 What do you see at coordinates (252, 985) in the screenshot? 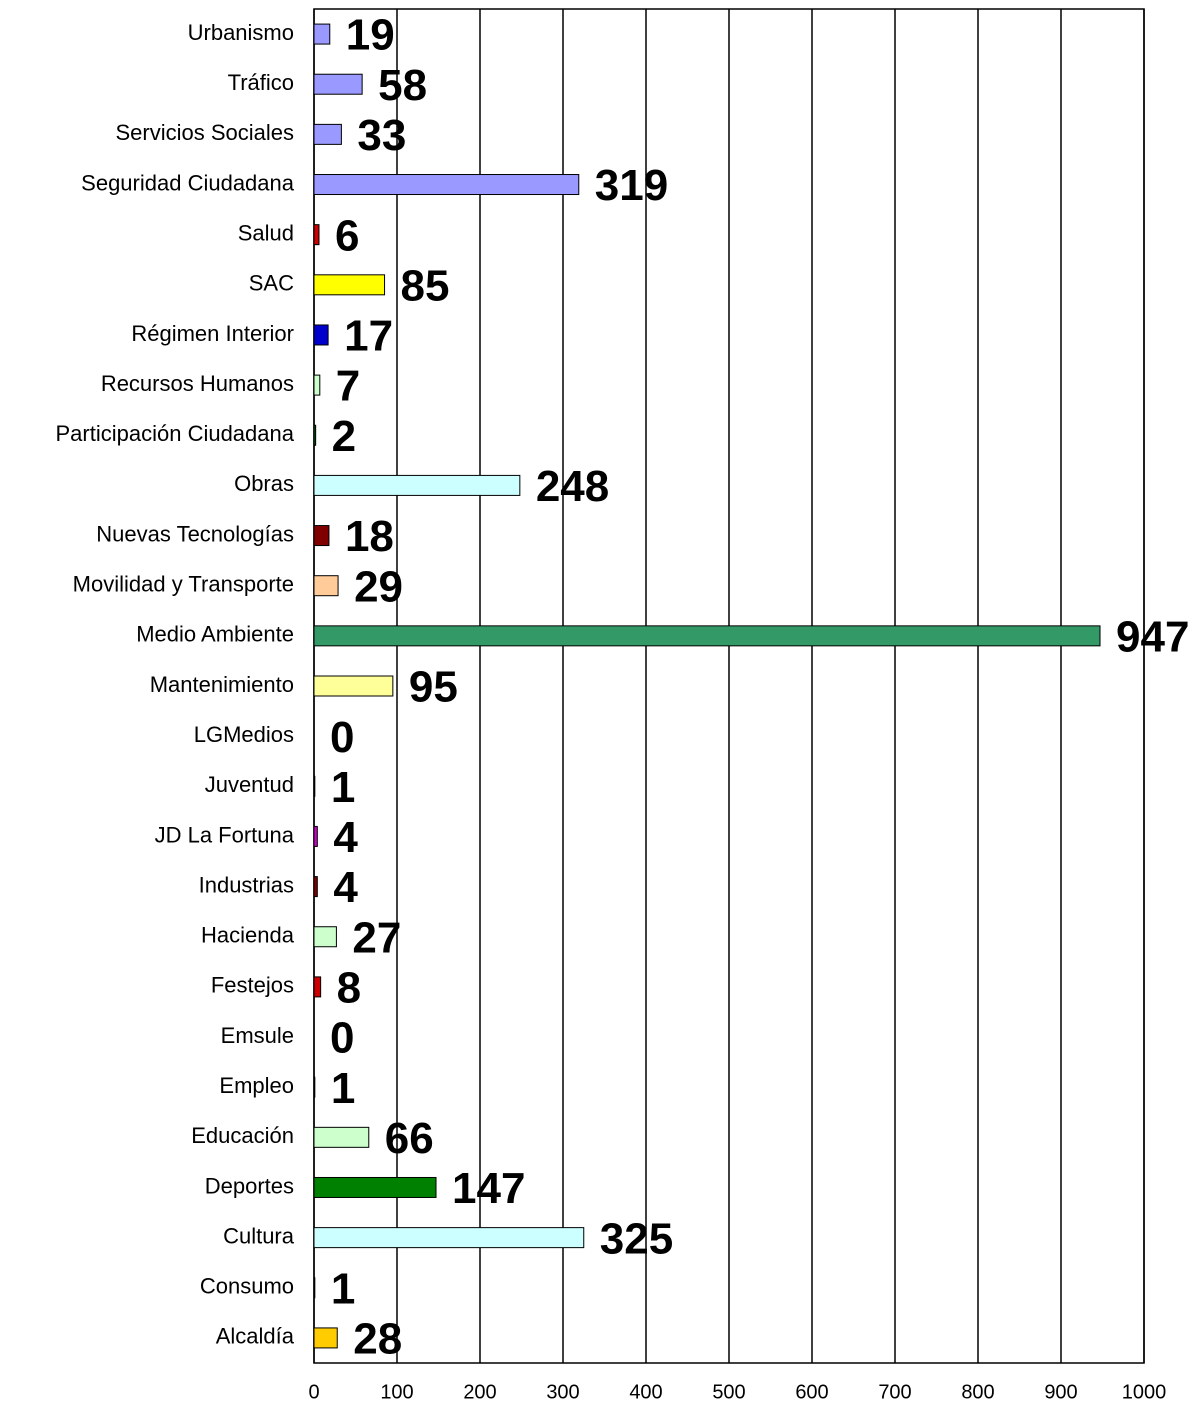
I see `y-tick-label: Festejos` at bounding box center [252, 985].